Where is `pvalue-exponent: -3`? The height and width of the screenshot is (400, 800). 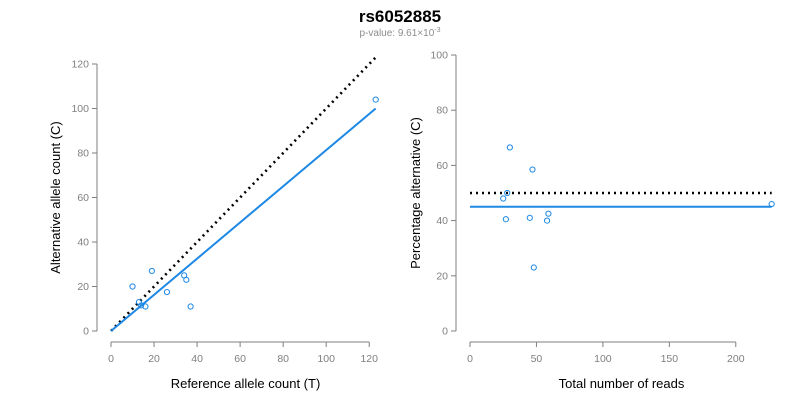 pvalue-exponent: -3 is located at coordinates (437, 30).